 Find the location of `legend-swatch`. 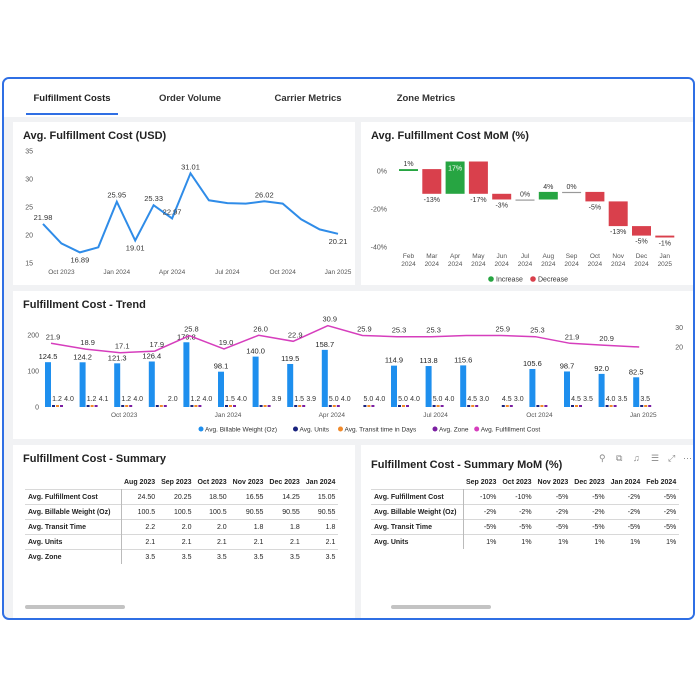

legend-swatch is located at coordinates (295, 429).